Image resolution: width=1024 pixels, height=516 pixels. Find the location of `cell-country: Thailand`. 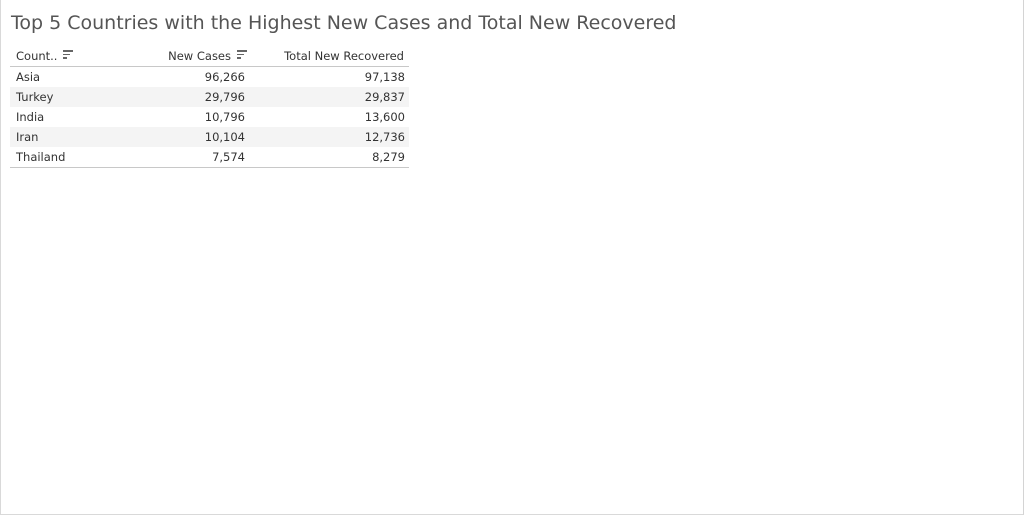

cell-country: Thailand is located at coordinates (41, 157).